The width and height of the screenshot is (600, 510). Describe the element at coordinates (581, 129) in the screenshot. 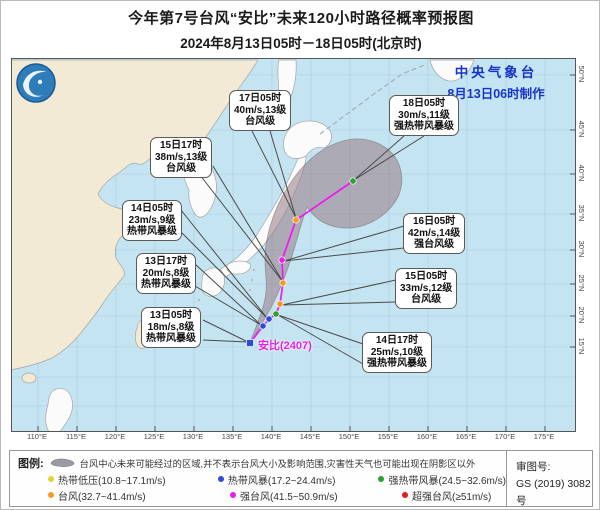

I see `lat-label: 45°N` at that location.